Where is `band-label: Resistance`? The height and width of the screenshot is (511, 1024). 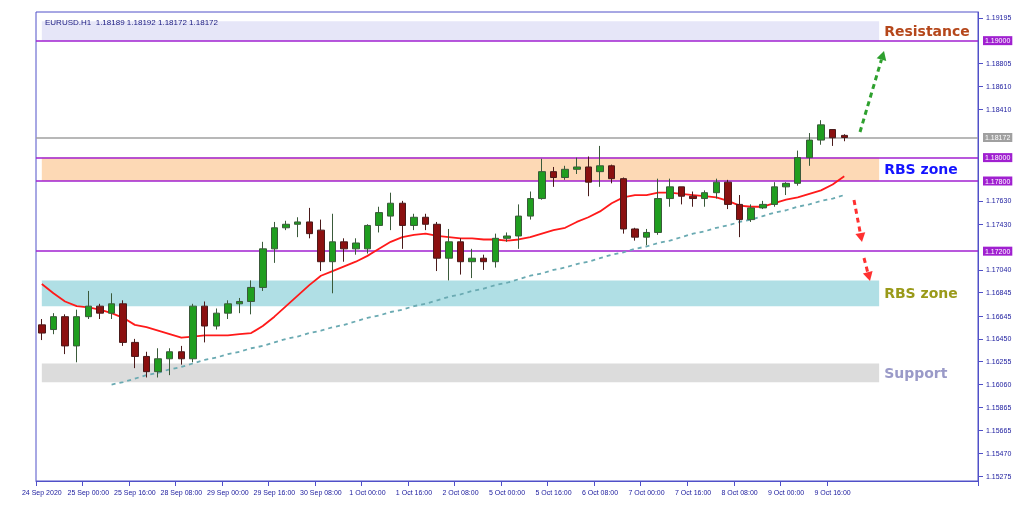
band-label: Resistance is located at coordinates (927, 30).